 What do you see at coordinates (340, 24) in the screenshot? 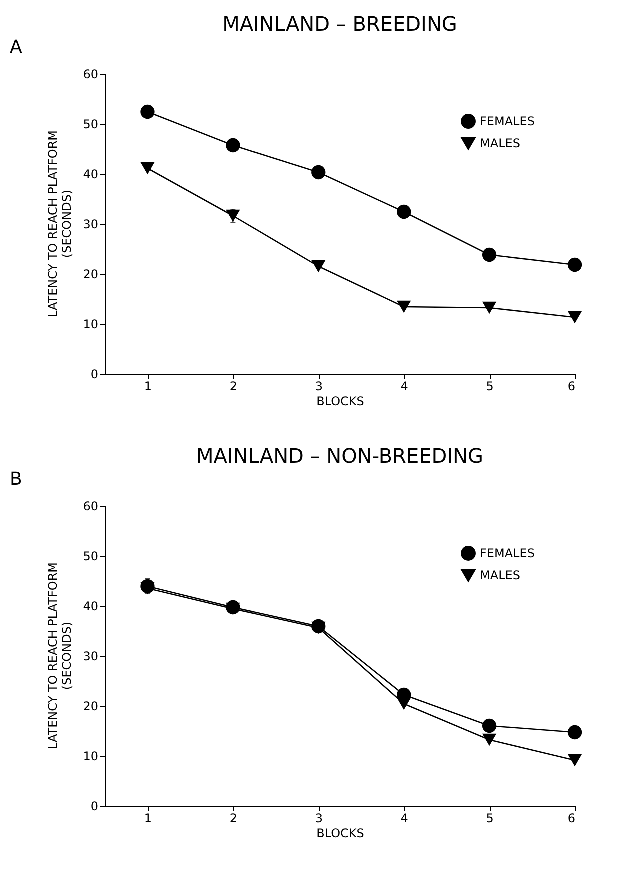
I see `chart-title: MAINLAND – BREEDING` at bounding box center [340, 24].